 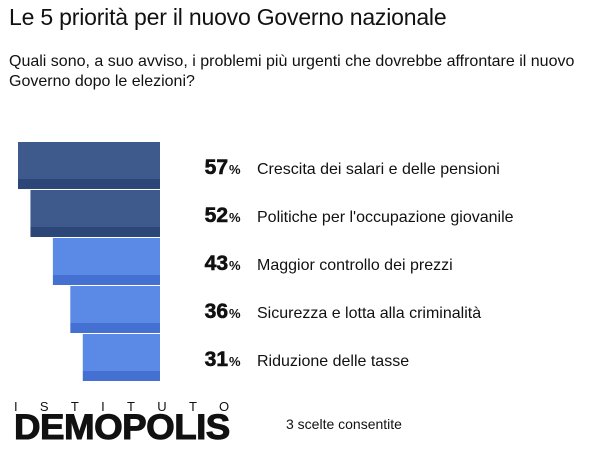 I want to click on value-label: 31, so click(x=217, y=359).